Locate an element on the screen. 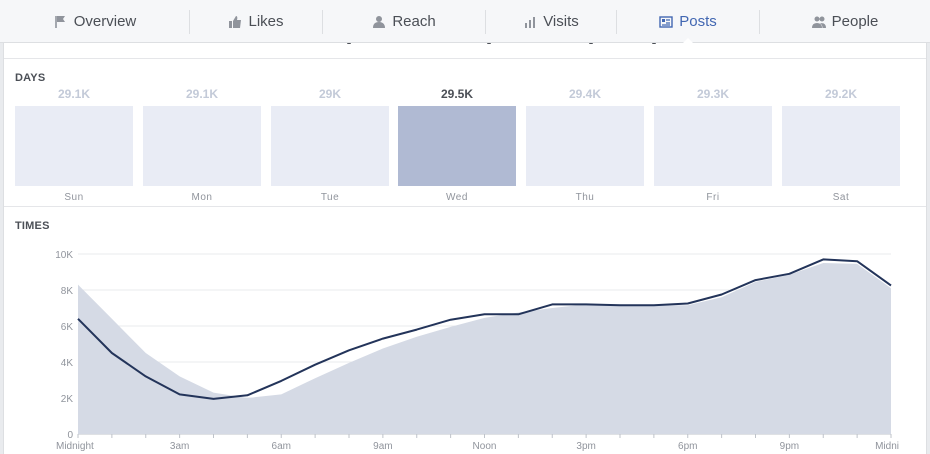 This screenshot has height=454, width=930. y-tick-label: 10K is located at coordinates (64, 255).